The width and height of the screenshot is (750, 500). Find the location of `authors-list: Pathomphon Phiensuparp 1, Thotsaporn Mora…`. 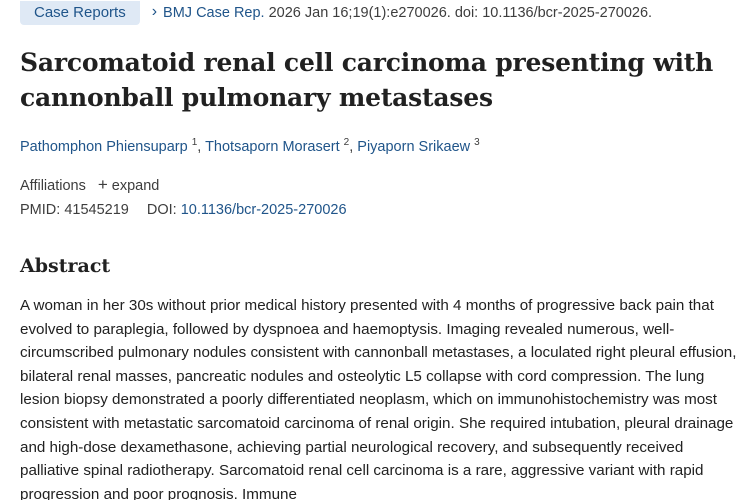

authors-list: Pathomphon Phiensuparp 1, Thotsaporn Mora… is located at coordinates (250, 146).